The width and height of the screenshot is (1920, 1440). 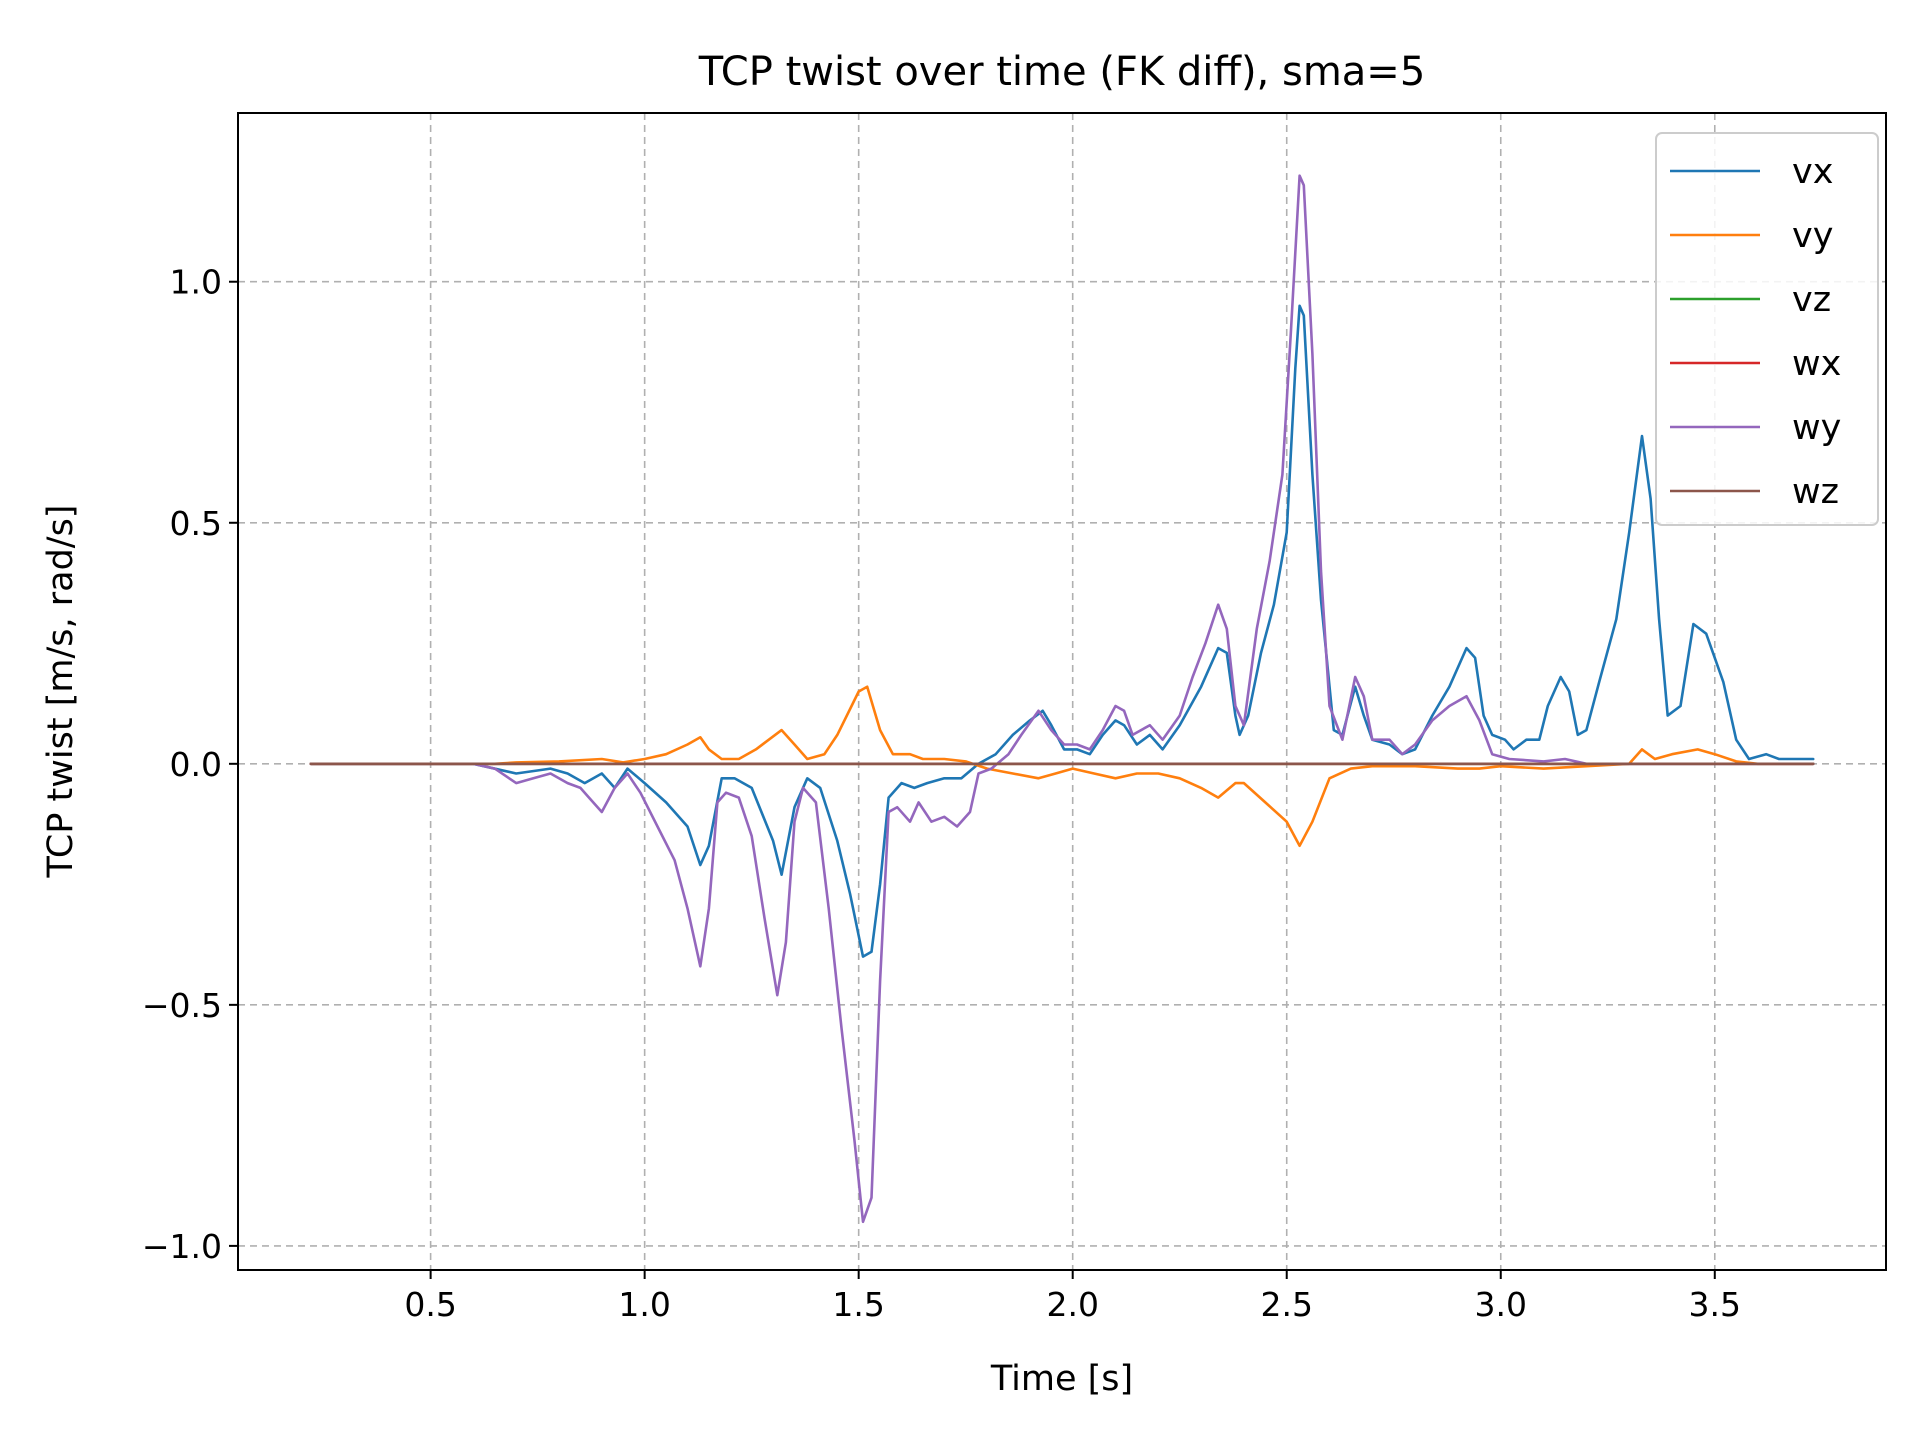 I want to click on legend: vx vy vz wx wy wz, so click(x=1767, y=329).